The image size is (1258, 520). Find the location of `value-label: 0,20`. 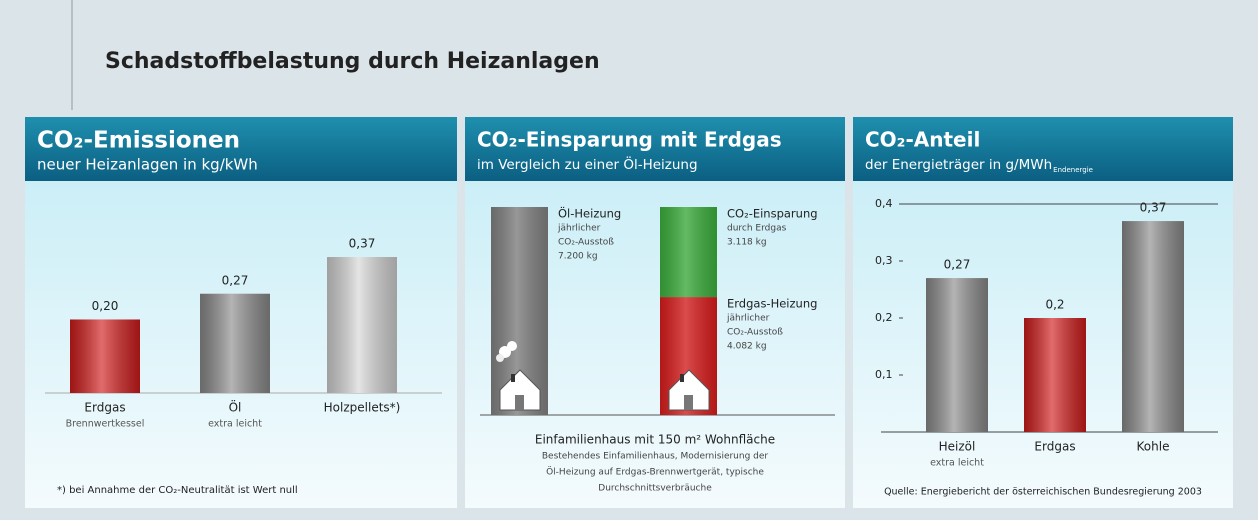

value-label: 0,20 is located at coordinates (105, 306).